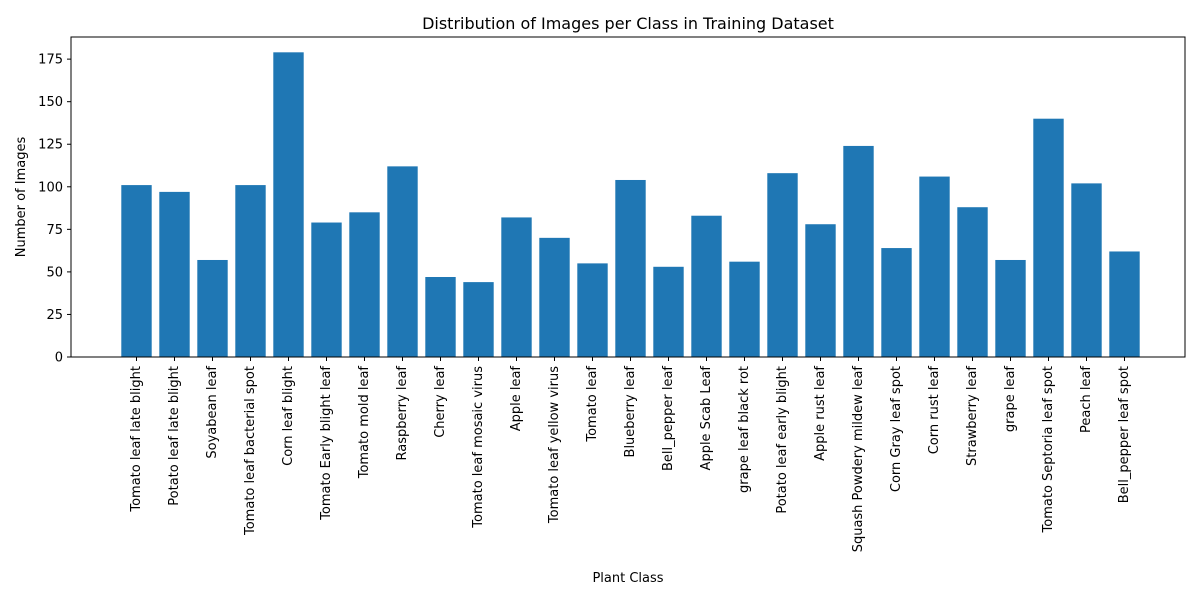 This screenshot has height=604, width=1200. Describe the element at coordinates (896, 429) in the screenshot. I see `x-tick-label-20: Corn Gray leaf spot` at that location.